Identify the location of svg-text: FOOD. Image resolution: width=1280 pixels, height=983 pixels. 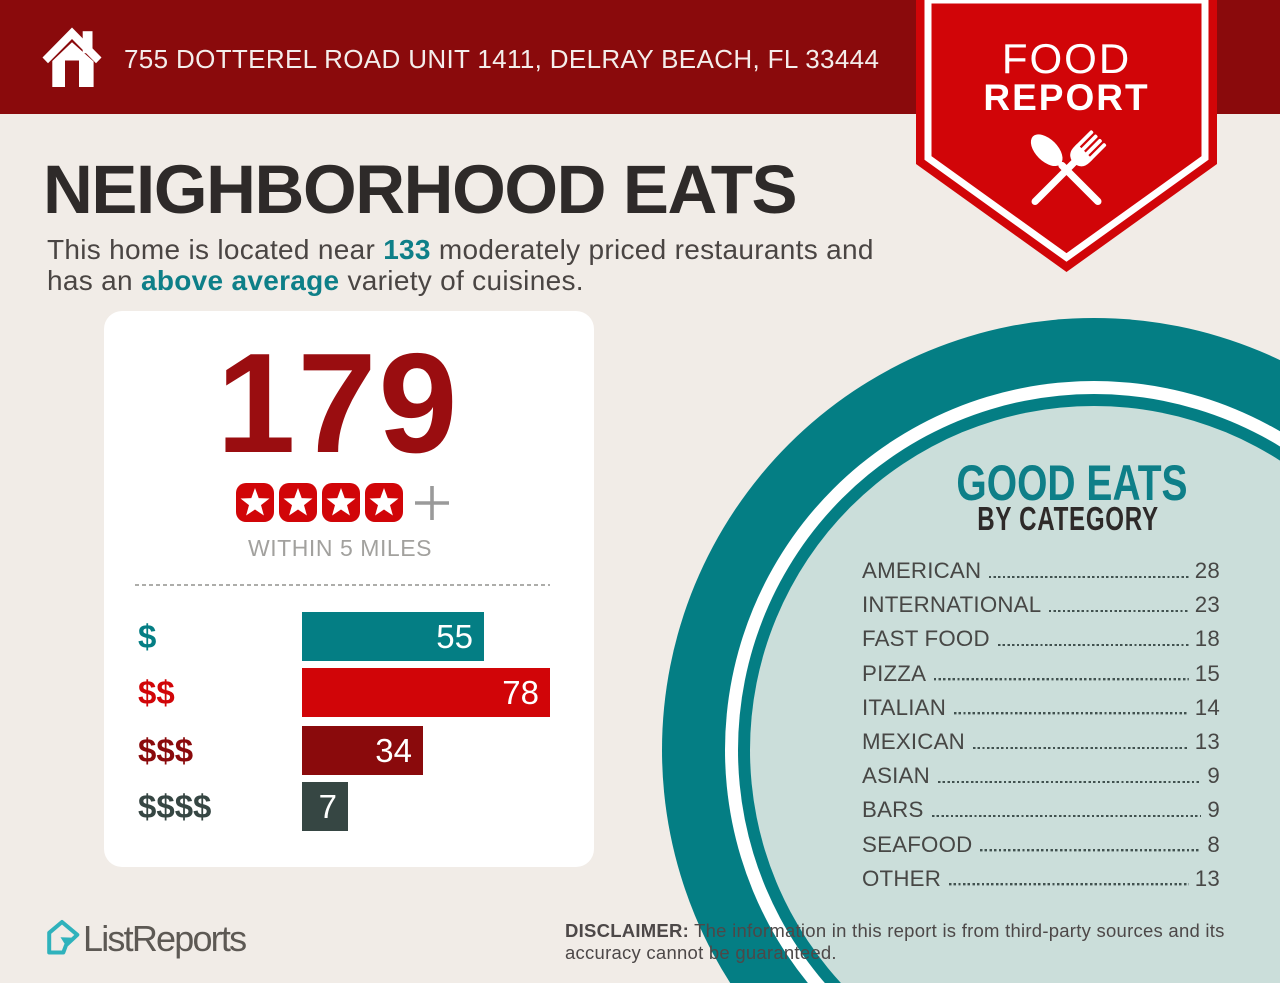
(1066, 58).